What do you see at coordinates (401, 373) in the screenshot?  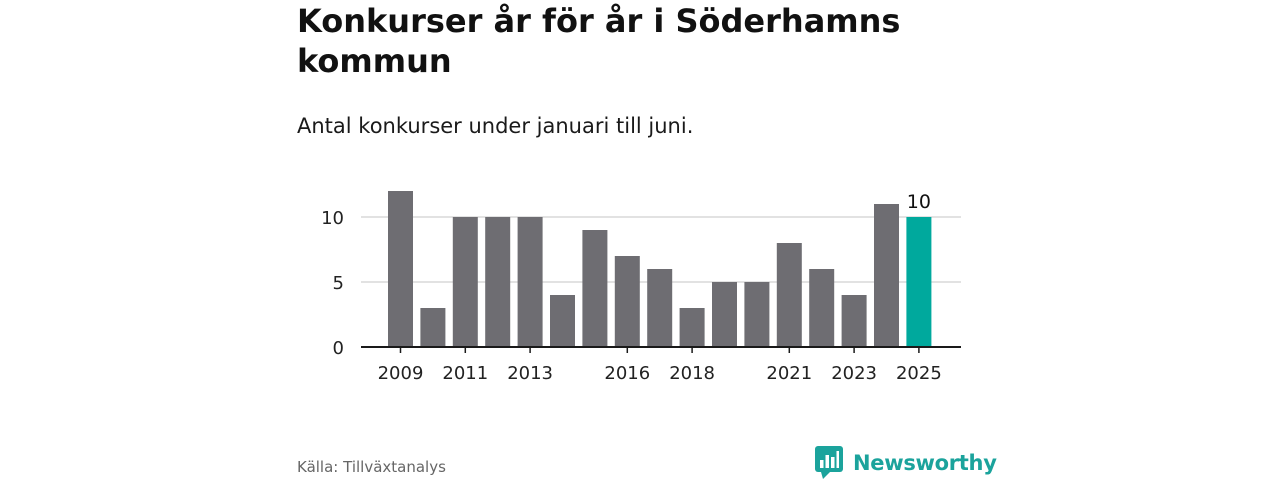 I see `x-tick-label: 2009` at bounding box center [401, 373].